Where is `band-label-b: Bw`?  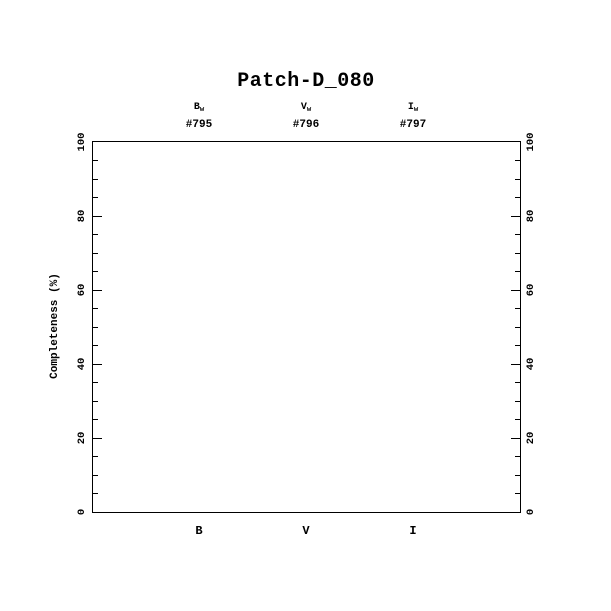 band-label-b: Bw is located at coordinates (199, 109).